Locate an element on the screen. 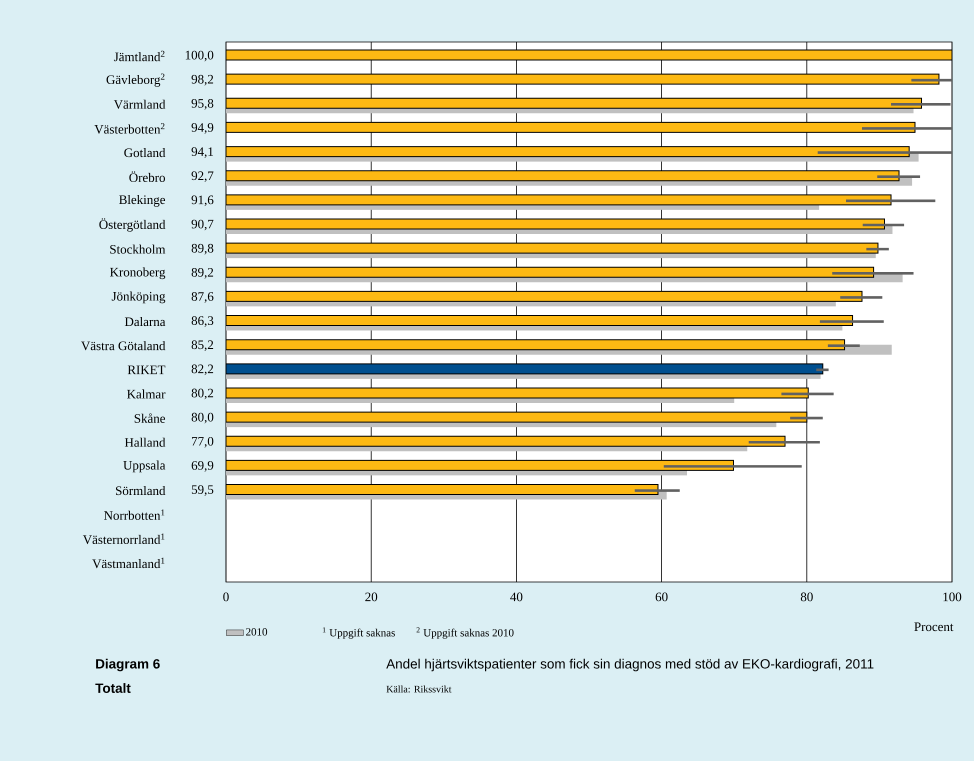 Image resolution: width=974 pixels, height=761 pixels. text: $^{2}$ Uppgift saknas 2010 is located at coordinates (465, 633).